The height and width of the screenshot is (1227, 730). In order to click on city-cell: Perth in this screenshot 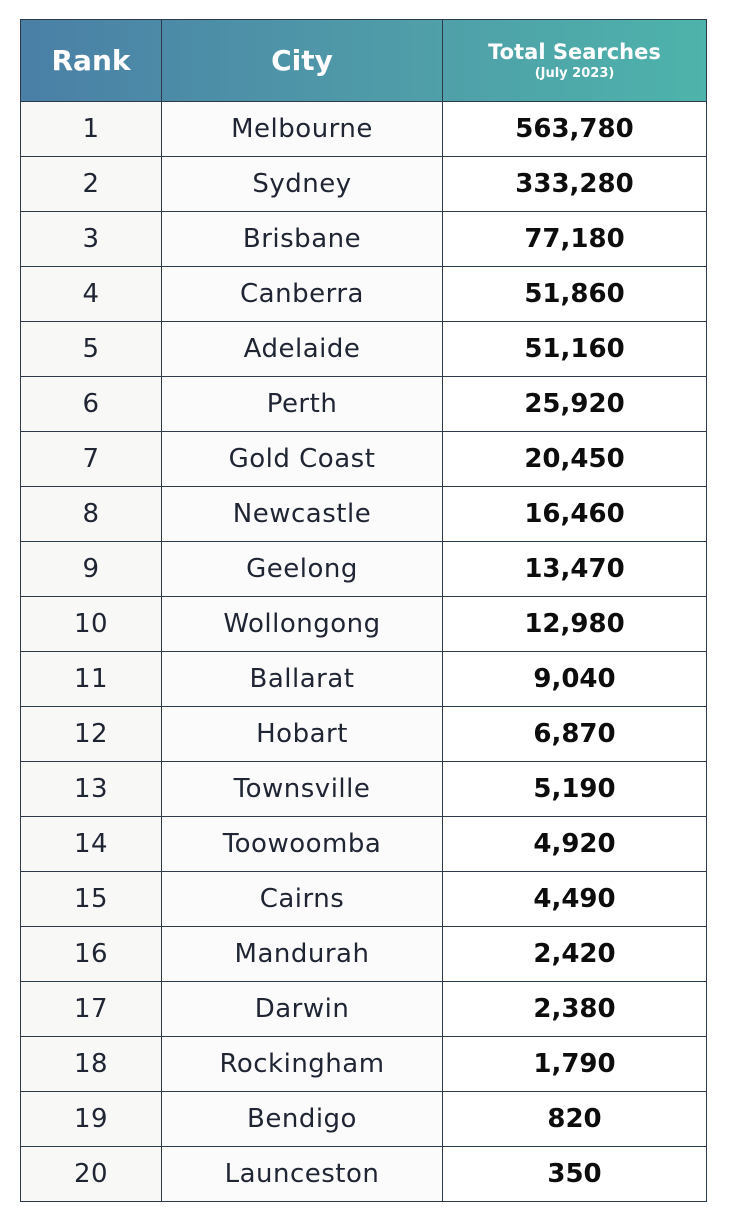, I will do `click(302, 404)`.